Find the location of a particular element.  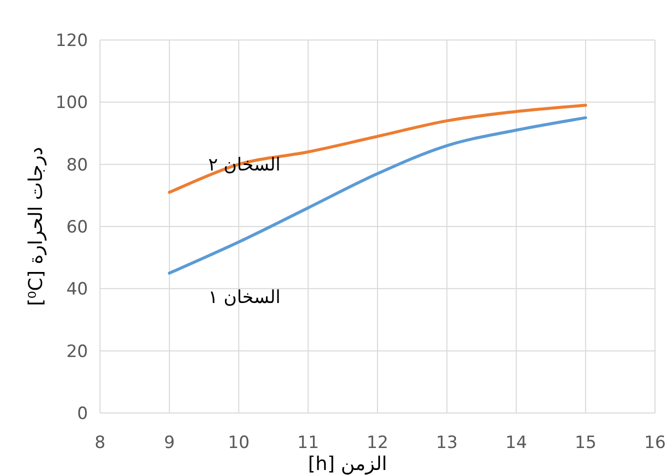

y-tick-label: 40 is located at coordinates (77, 290).